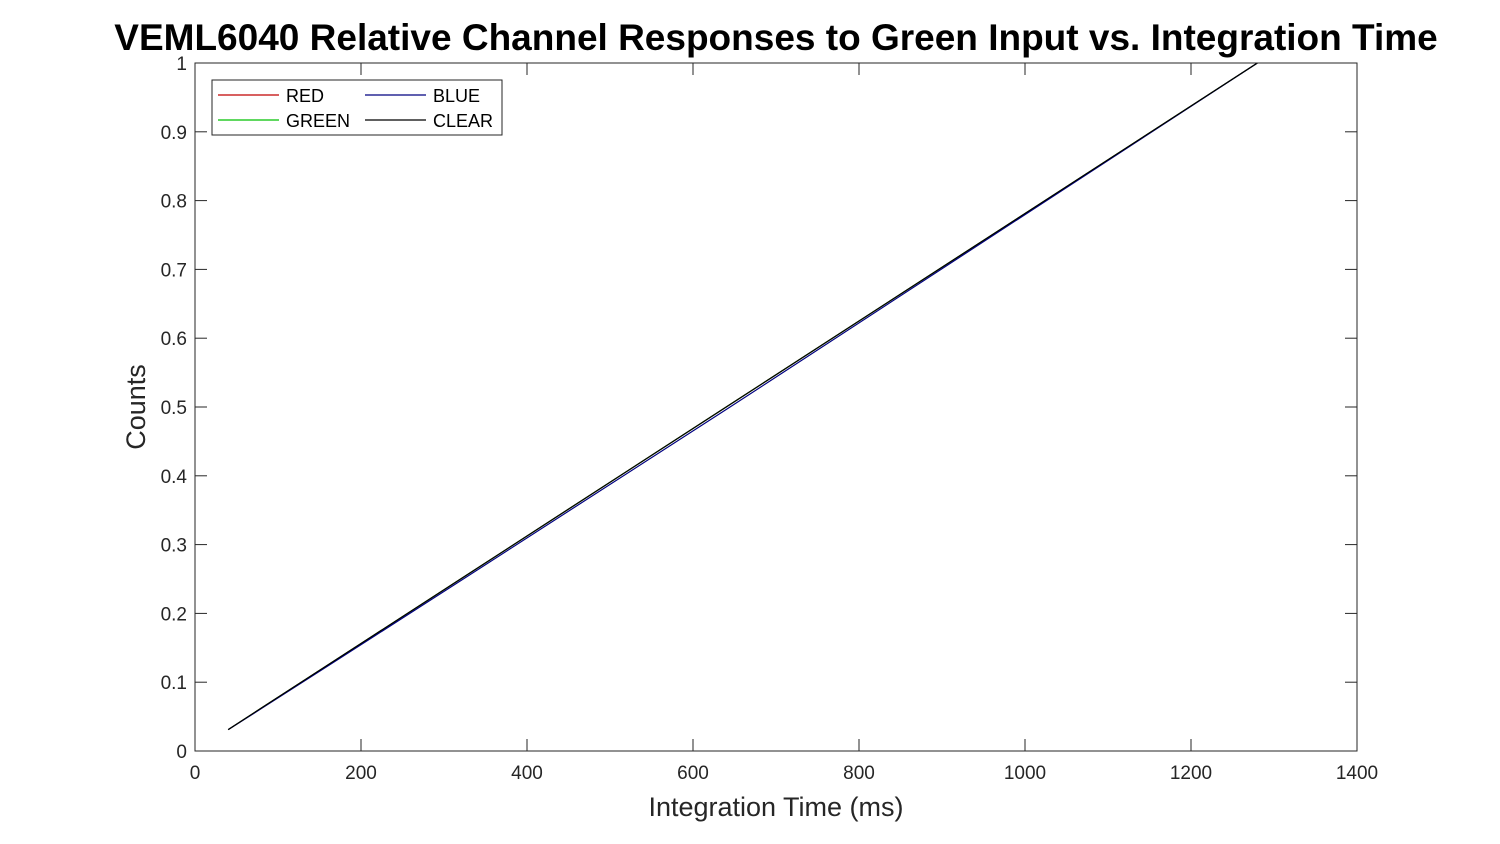 The height and width of the screenshot is (844, 1500). I want to click on y-tick-label: 0.1, so click(174, 683).